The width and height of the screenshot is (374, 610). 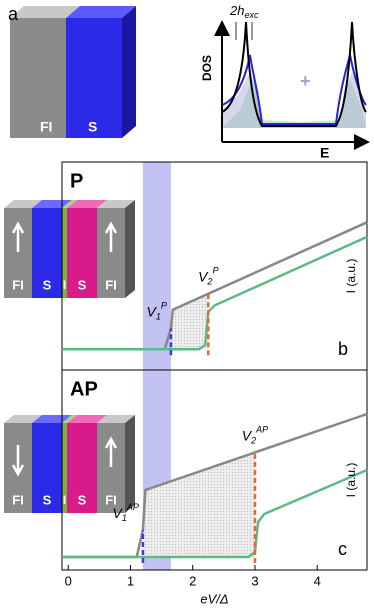 I want to click on marker-label: V1P, so click(x=157, y=311).